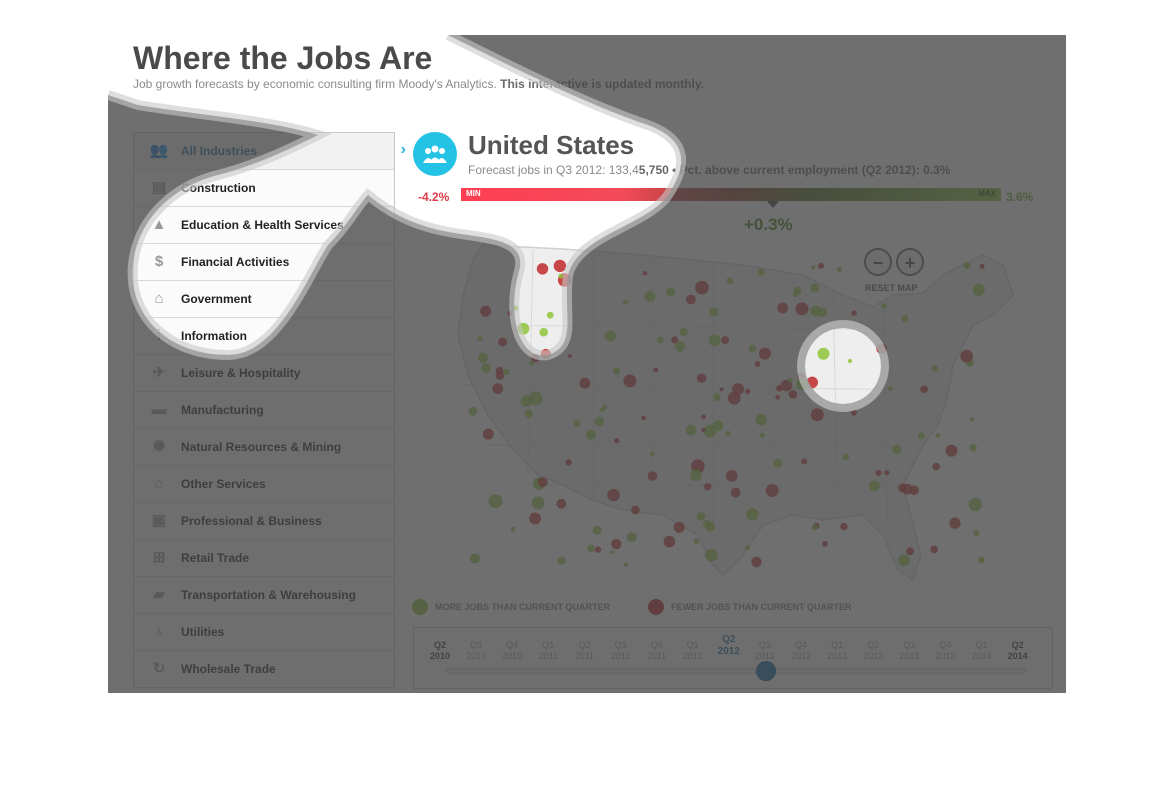  I want to click on reset-map-button: RESET MAP, so click(891, 288).